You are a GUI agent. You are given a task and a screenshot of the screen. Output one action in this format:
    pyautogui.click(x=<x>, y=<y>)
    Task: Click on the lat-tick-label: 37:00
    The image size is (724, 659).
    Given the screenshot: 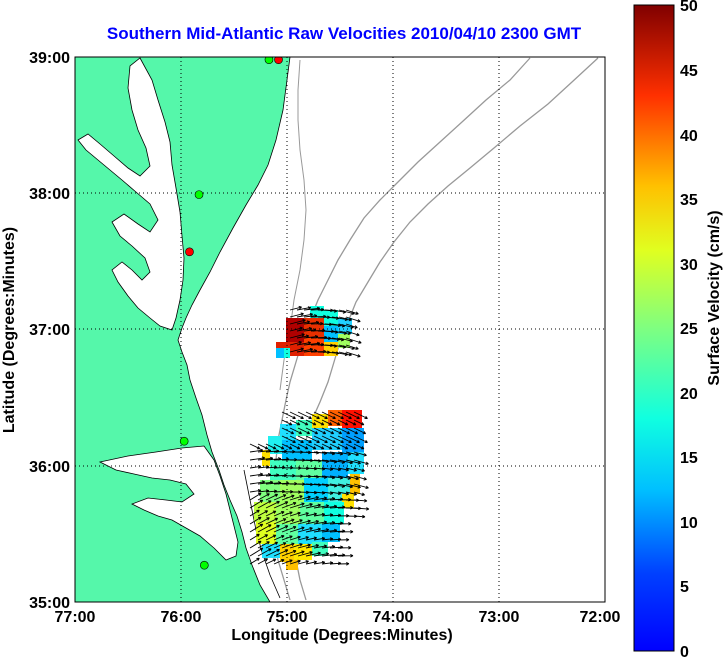 What is the action you would take?
    pyautogui.click(x=49, y=330)
    